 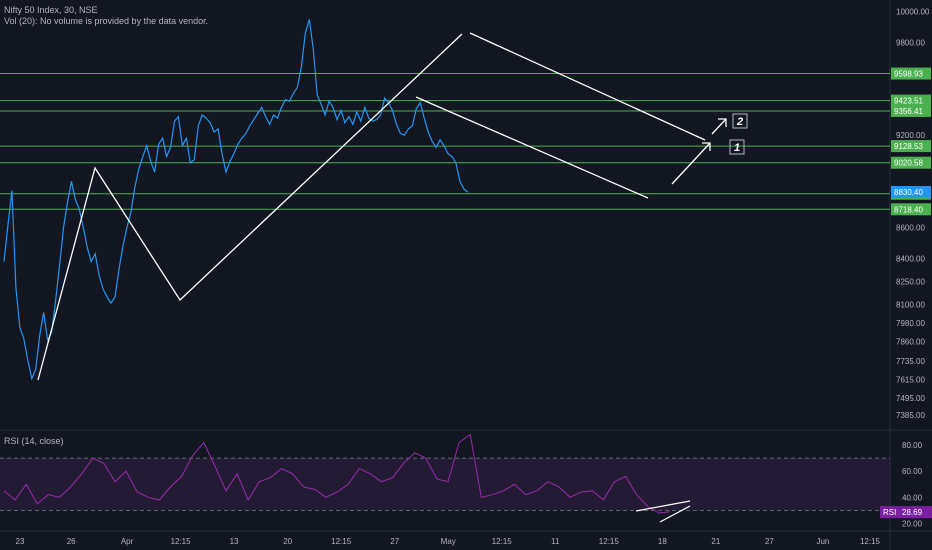 What do you see at coordinates (71, 541) in the screenshot?
I see `time-tick-label: 26` at bounding box center [71, 541].